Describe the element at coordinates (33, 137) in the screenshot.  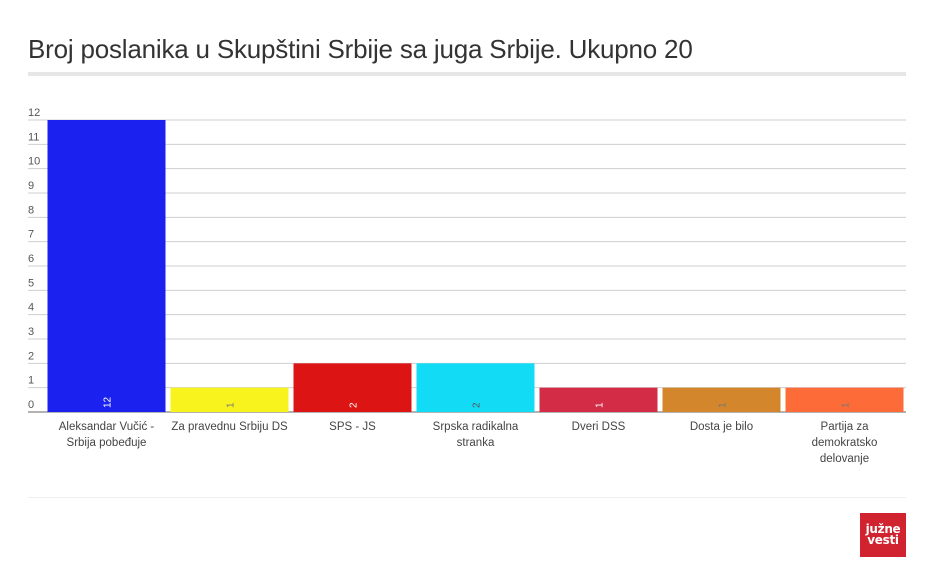
I see `y-tick-label: 11` at that location.